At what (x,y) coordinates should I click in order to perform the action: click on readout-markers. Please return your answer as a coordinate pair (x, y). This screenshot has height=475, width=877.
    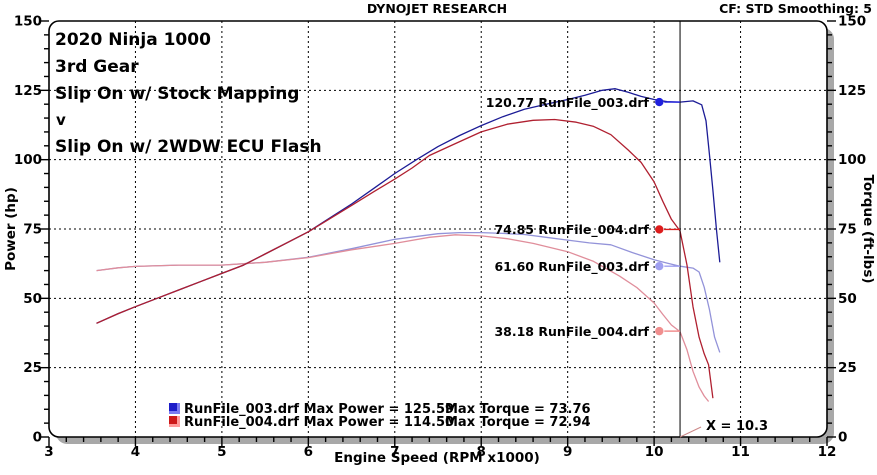
    Looking at the image, I should click on (668, 216).